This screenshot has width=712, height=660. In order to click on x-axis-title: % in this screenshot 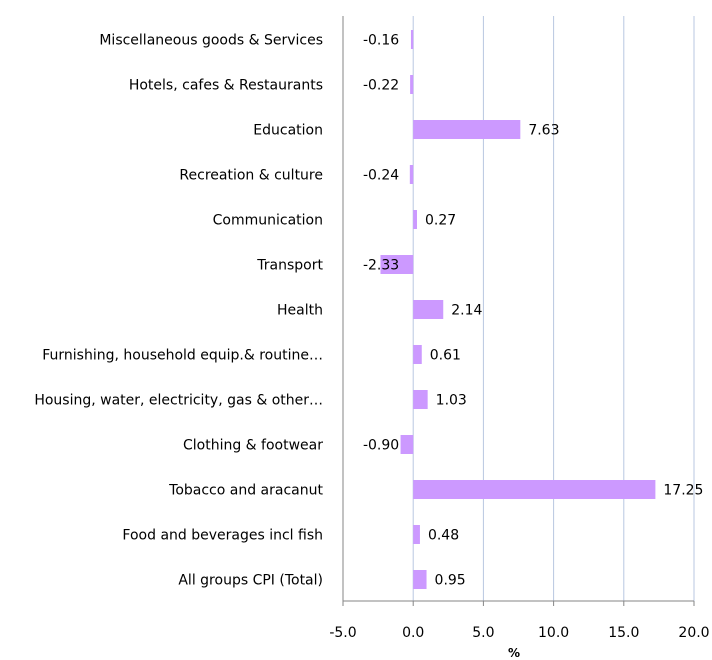, I will do `click(514, 653)`.